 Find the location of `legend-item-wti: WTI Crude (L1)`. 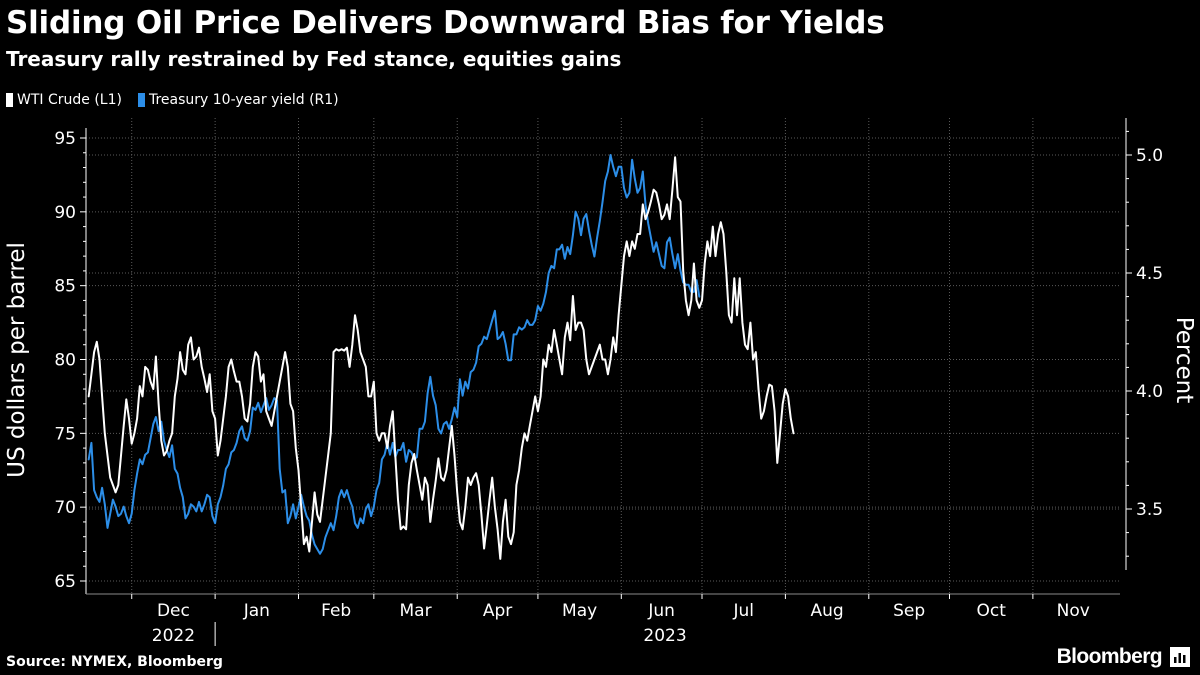

legend-item-wti: WTI Crude (L1) is located at coordinates (64, 100).